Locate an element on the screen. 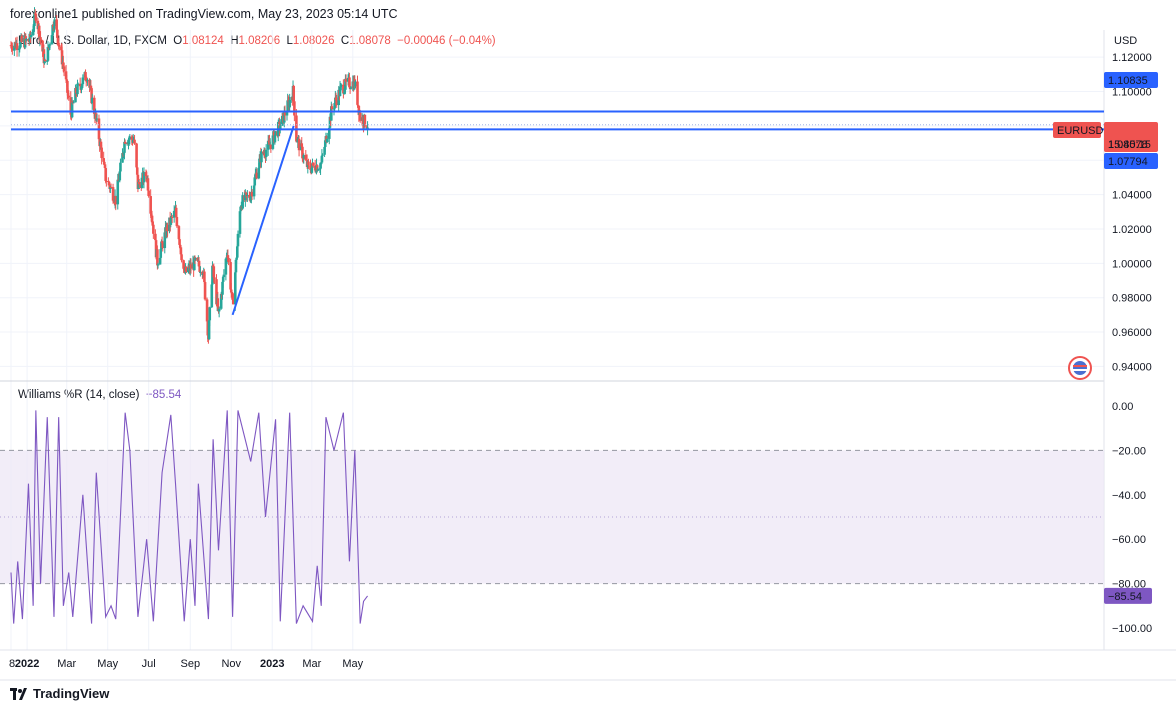  footer: TradingView is located at coordinates (59, 693).